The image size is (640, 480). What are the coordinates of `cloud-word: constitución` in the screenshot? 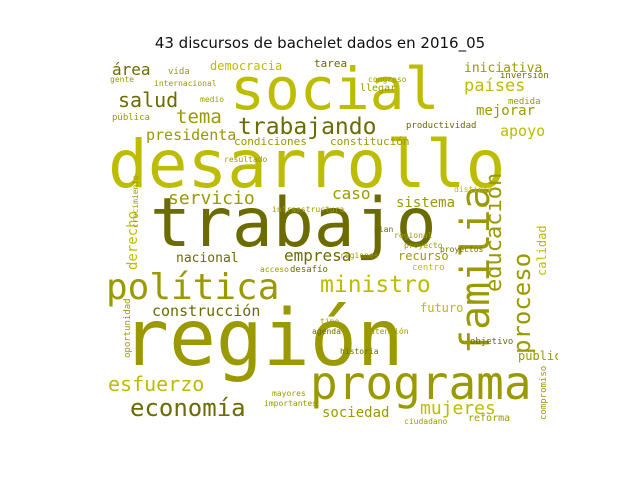 It's located at (370, 141).